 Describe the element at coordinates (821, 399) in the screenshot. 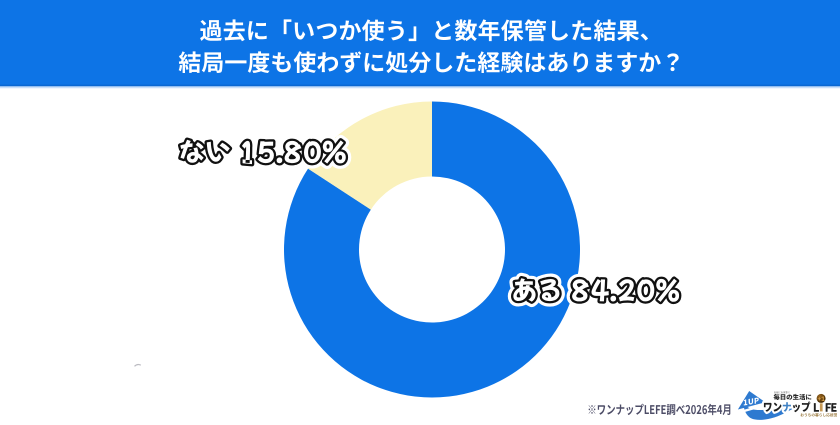

I see `svg-text: +1` at that location.